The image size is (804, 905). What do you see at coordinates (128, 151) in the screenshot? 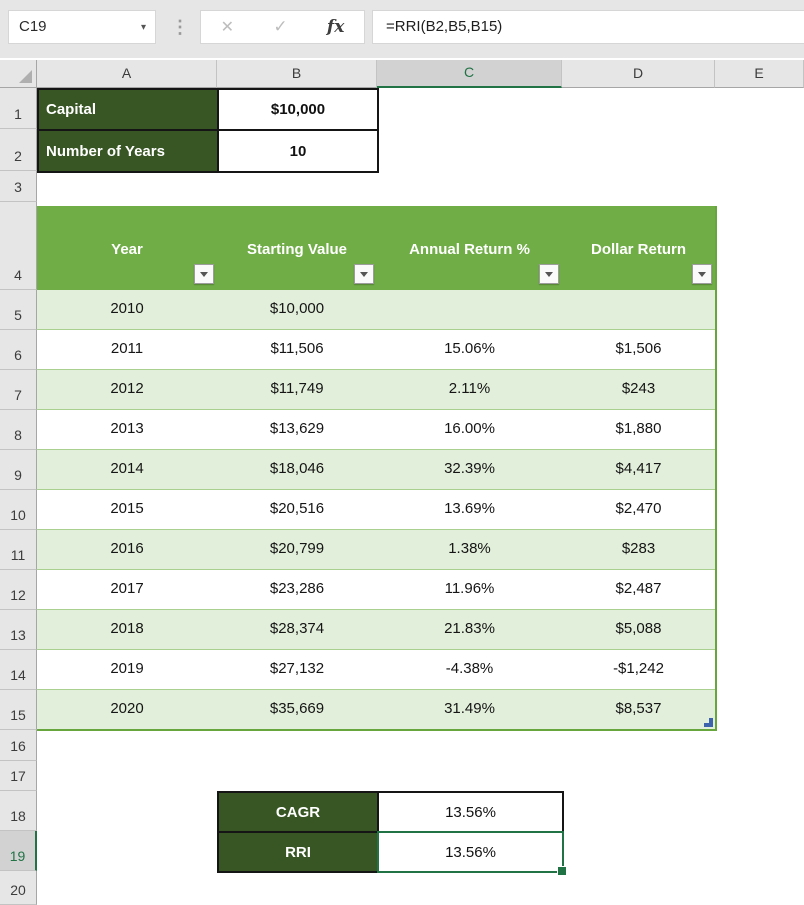
I see `cell-a2-years-label: Number of Years` at bounding box center [128, 151].